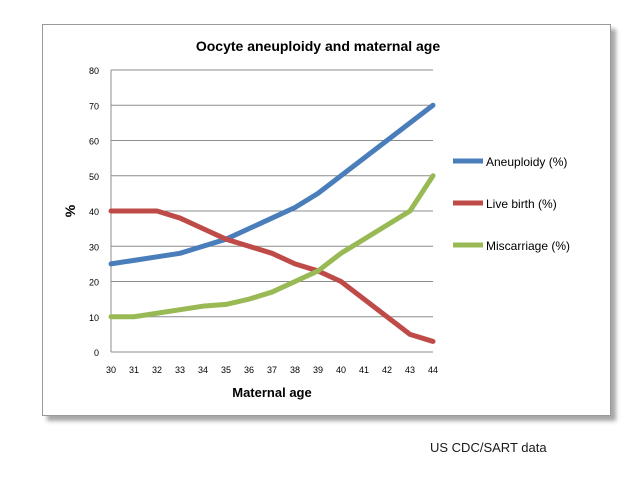  I want to click on y-axis-label: %, so click(70, 210).